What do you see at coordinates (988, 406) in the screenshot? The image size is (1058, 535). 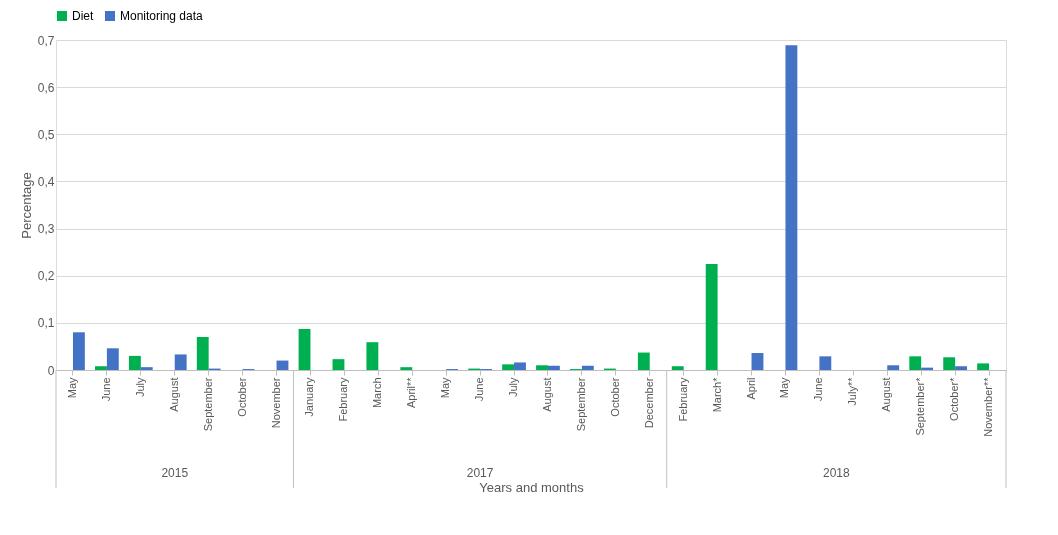 I see `x-tick-label: November**` at bounding box center [988, 406].